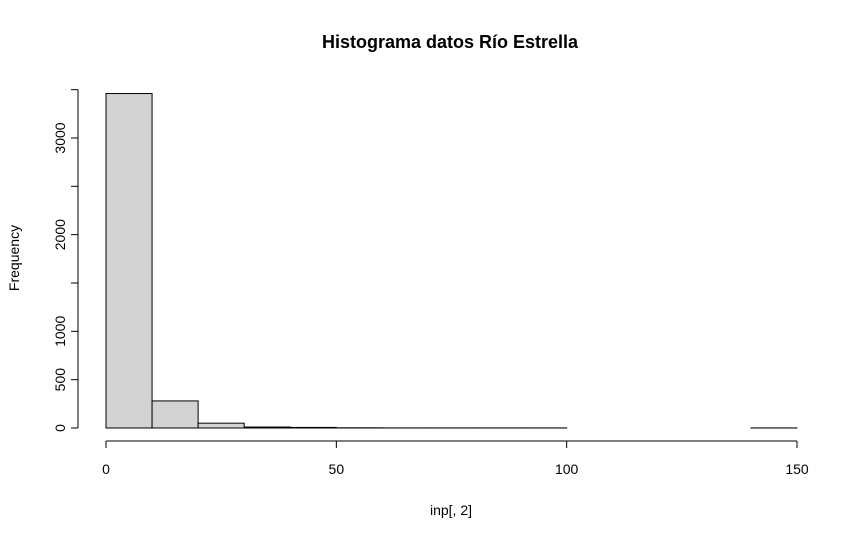  Describe the element at coordinates (797, 469) in the screenshot. I see `x-tick-label-3: 150` at that location.